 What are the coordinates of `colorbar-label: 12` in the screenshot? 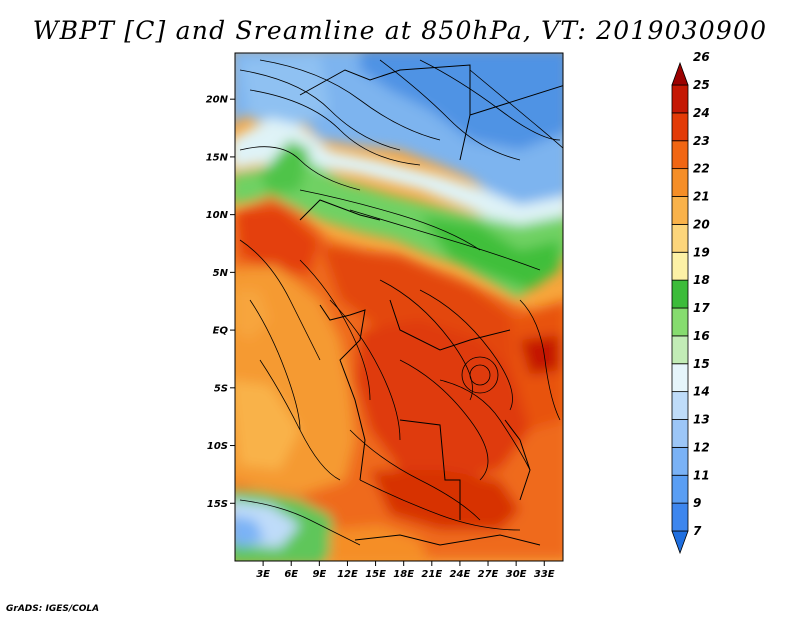 It's located at (701, 447).